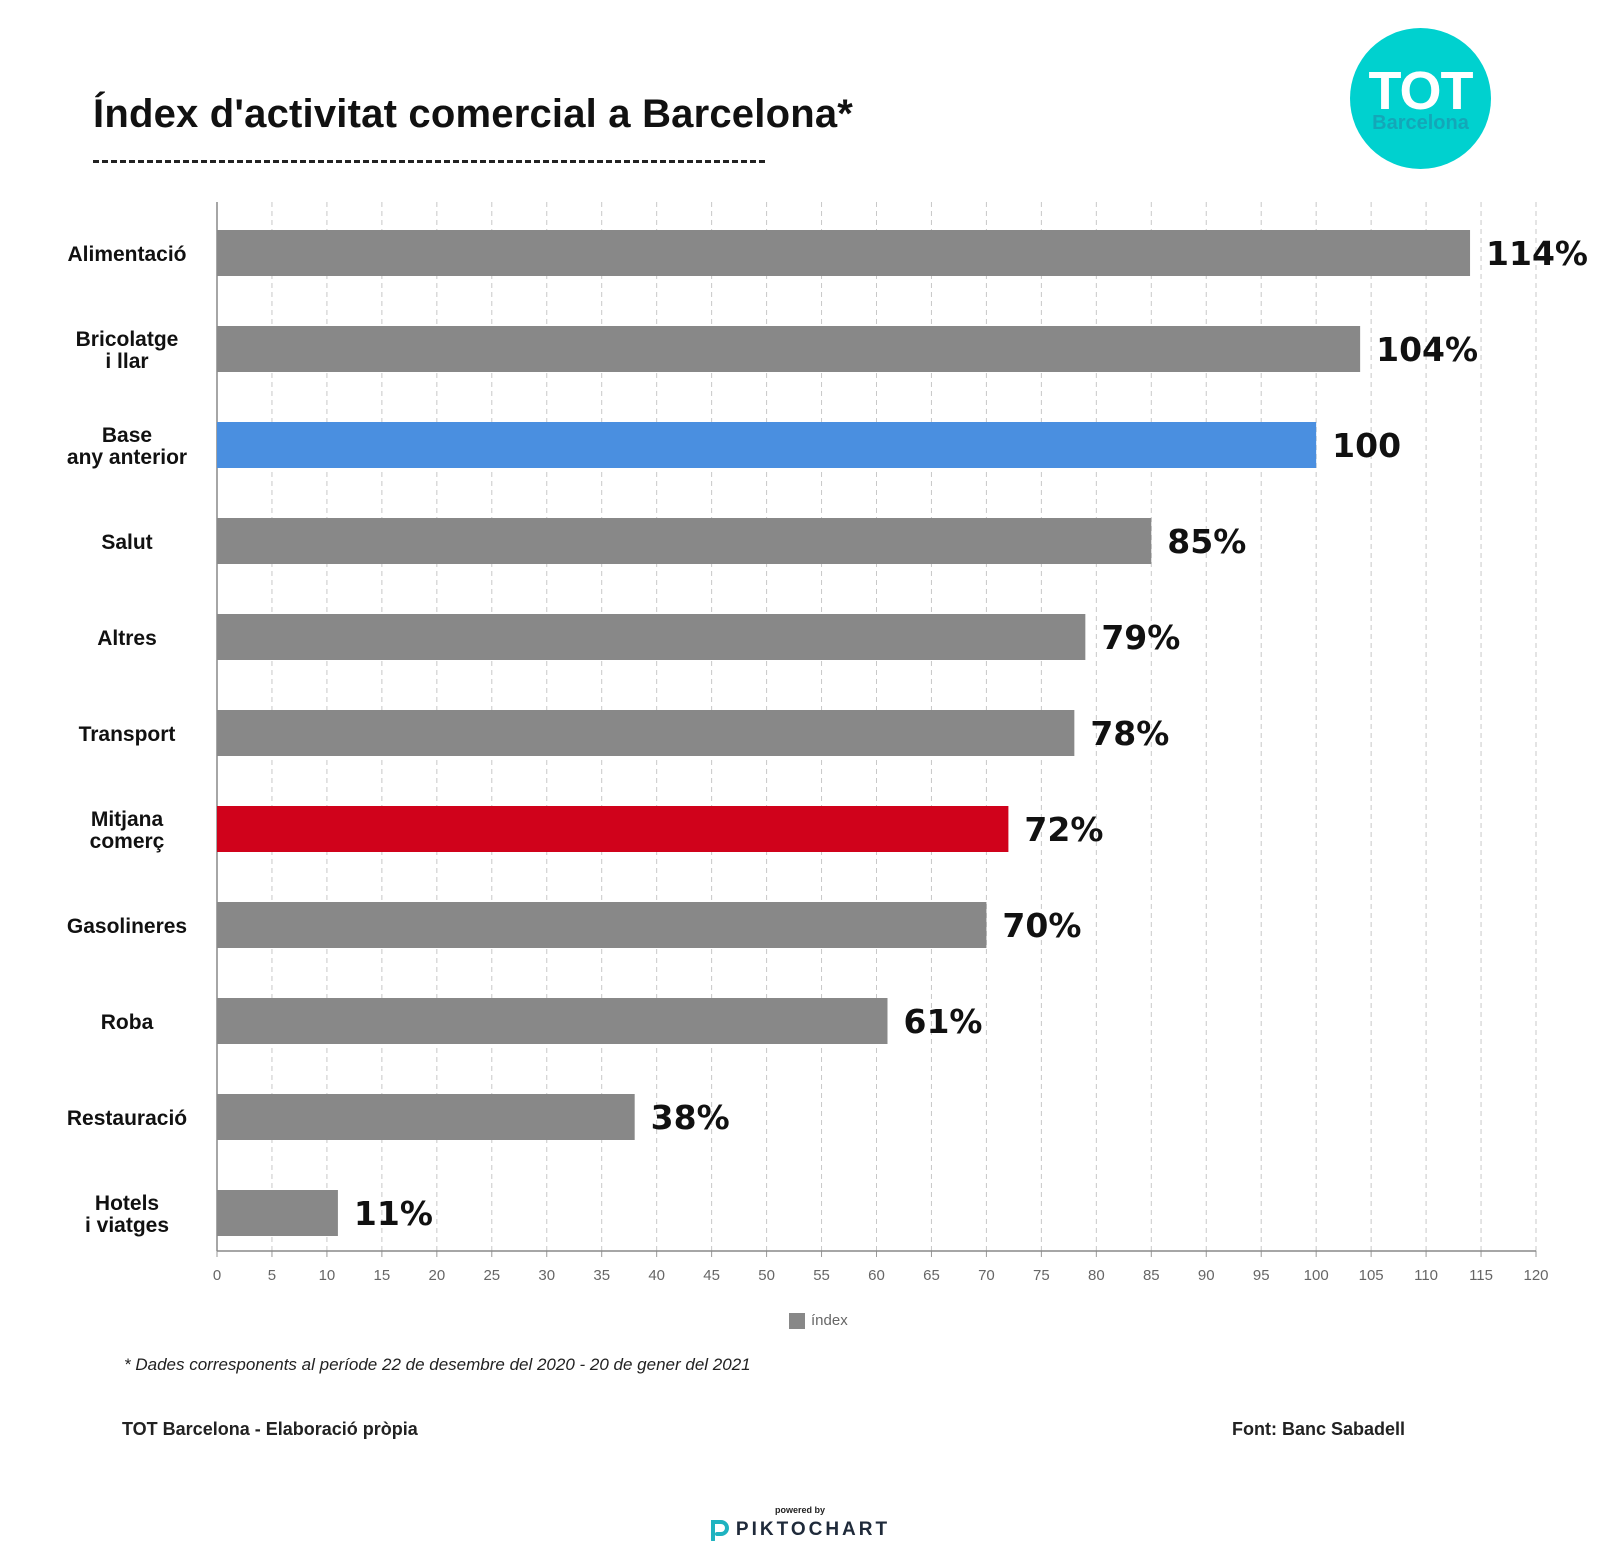  I want to click on x-tick-label: 30, so click(546, 1275).